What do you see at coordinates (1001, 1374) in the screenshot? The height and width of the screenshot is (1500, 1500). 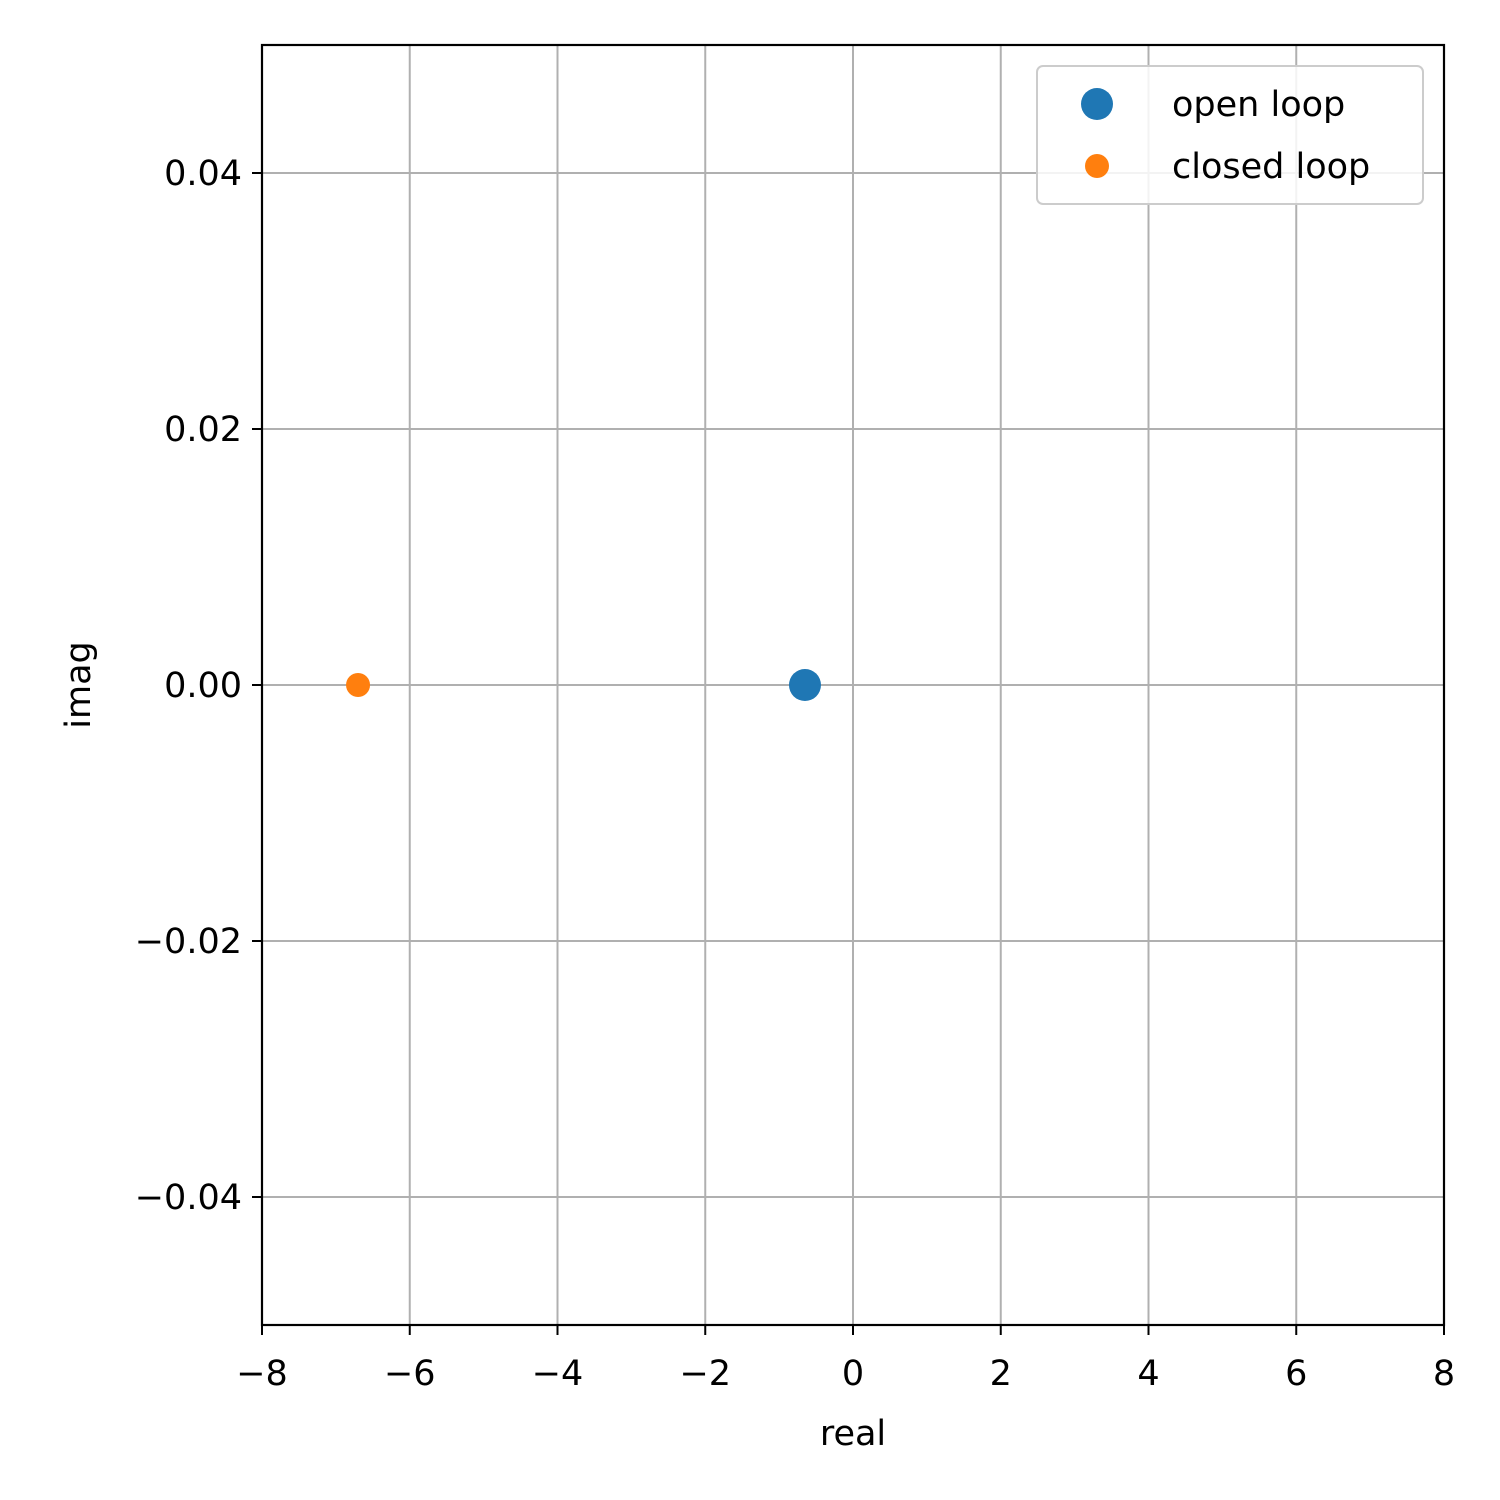 I see `x-tick-label: 2` at bounding box center [1001, 1374].